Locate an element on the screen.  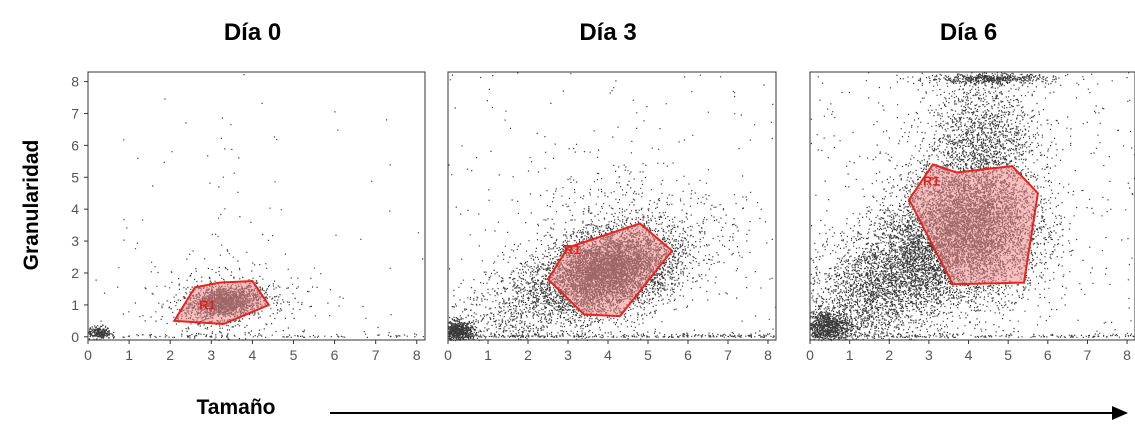
y-tick-label: 4 is located at coordinates (75, 209).